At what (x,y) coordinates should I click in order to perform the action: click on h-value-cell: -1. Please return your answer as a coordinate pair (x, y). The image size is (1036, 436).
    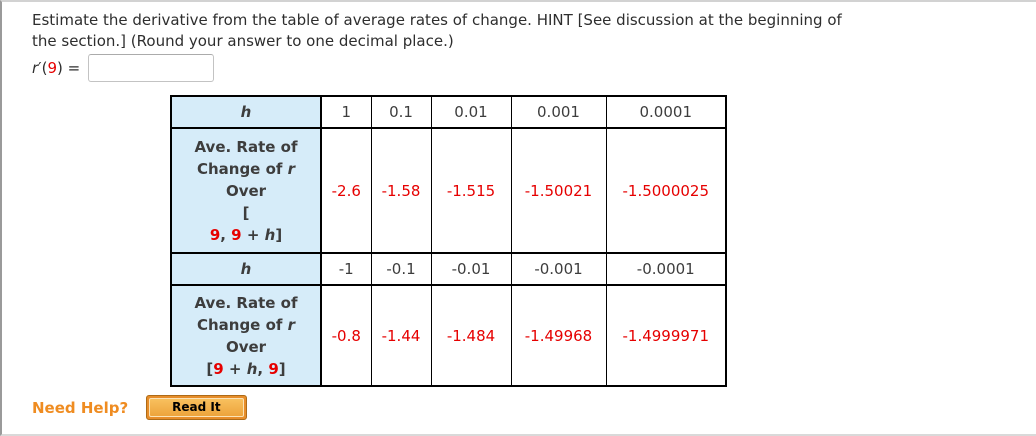
    Looking at the image, I should click on (346, 269).